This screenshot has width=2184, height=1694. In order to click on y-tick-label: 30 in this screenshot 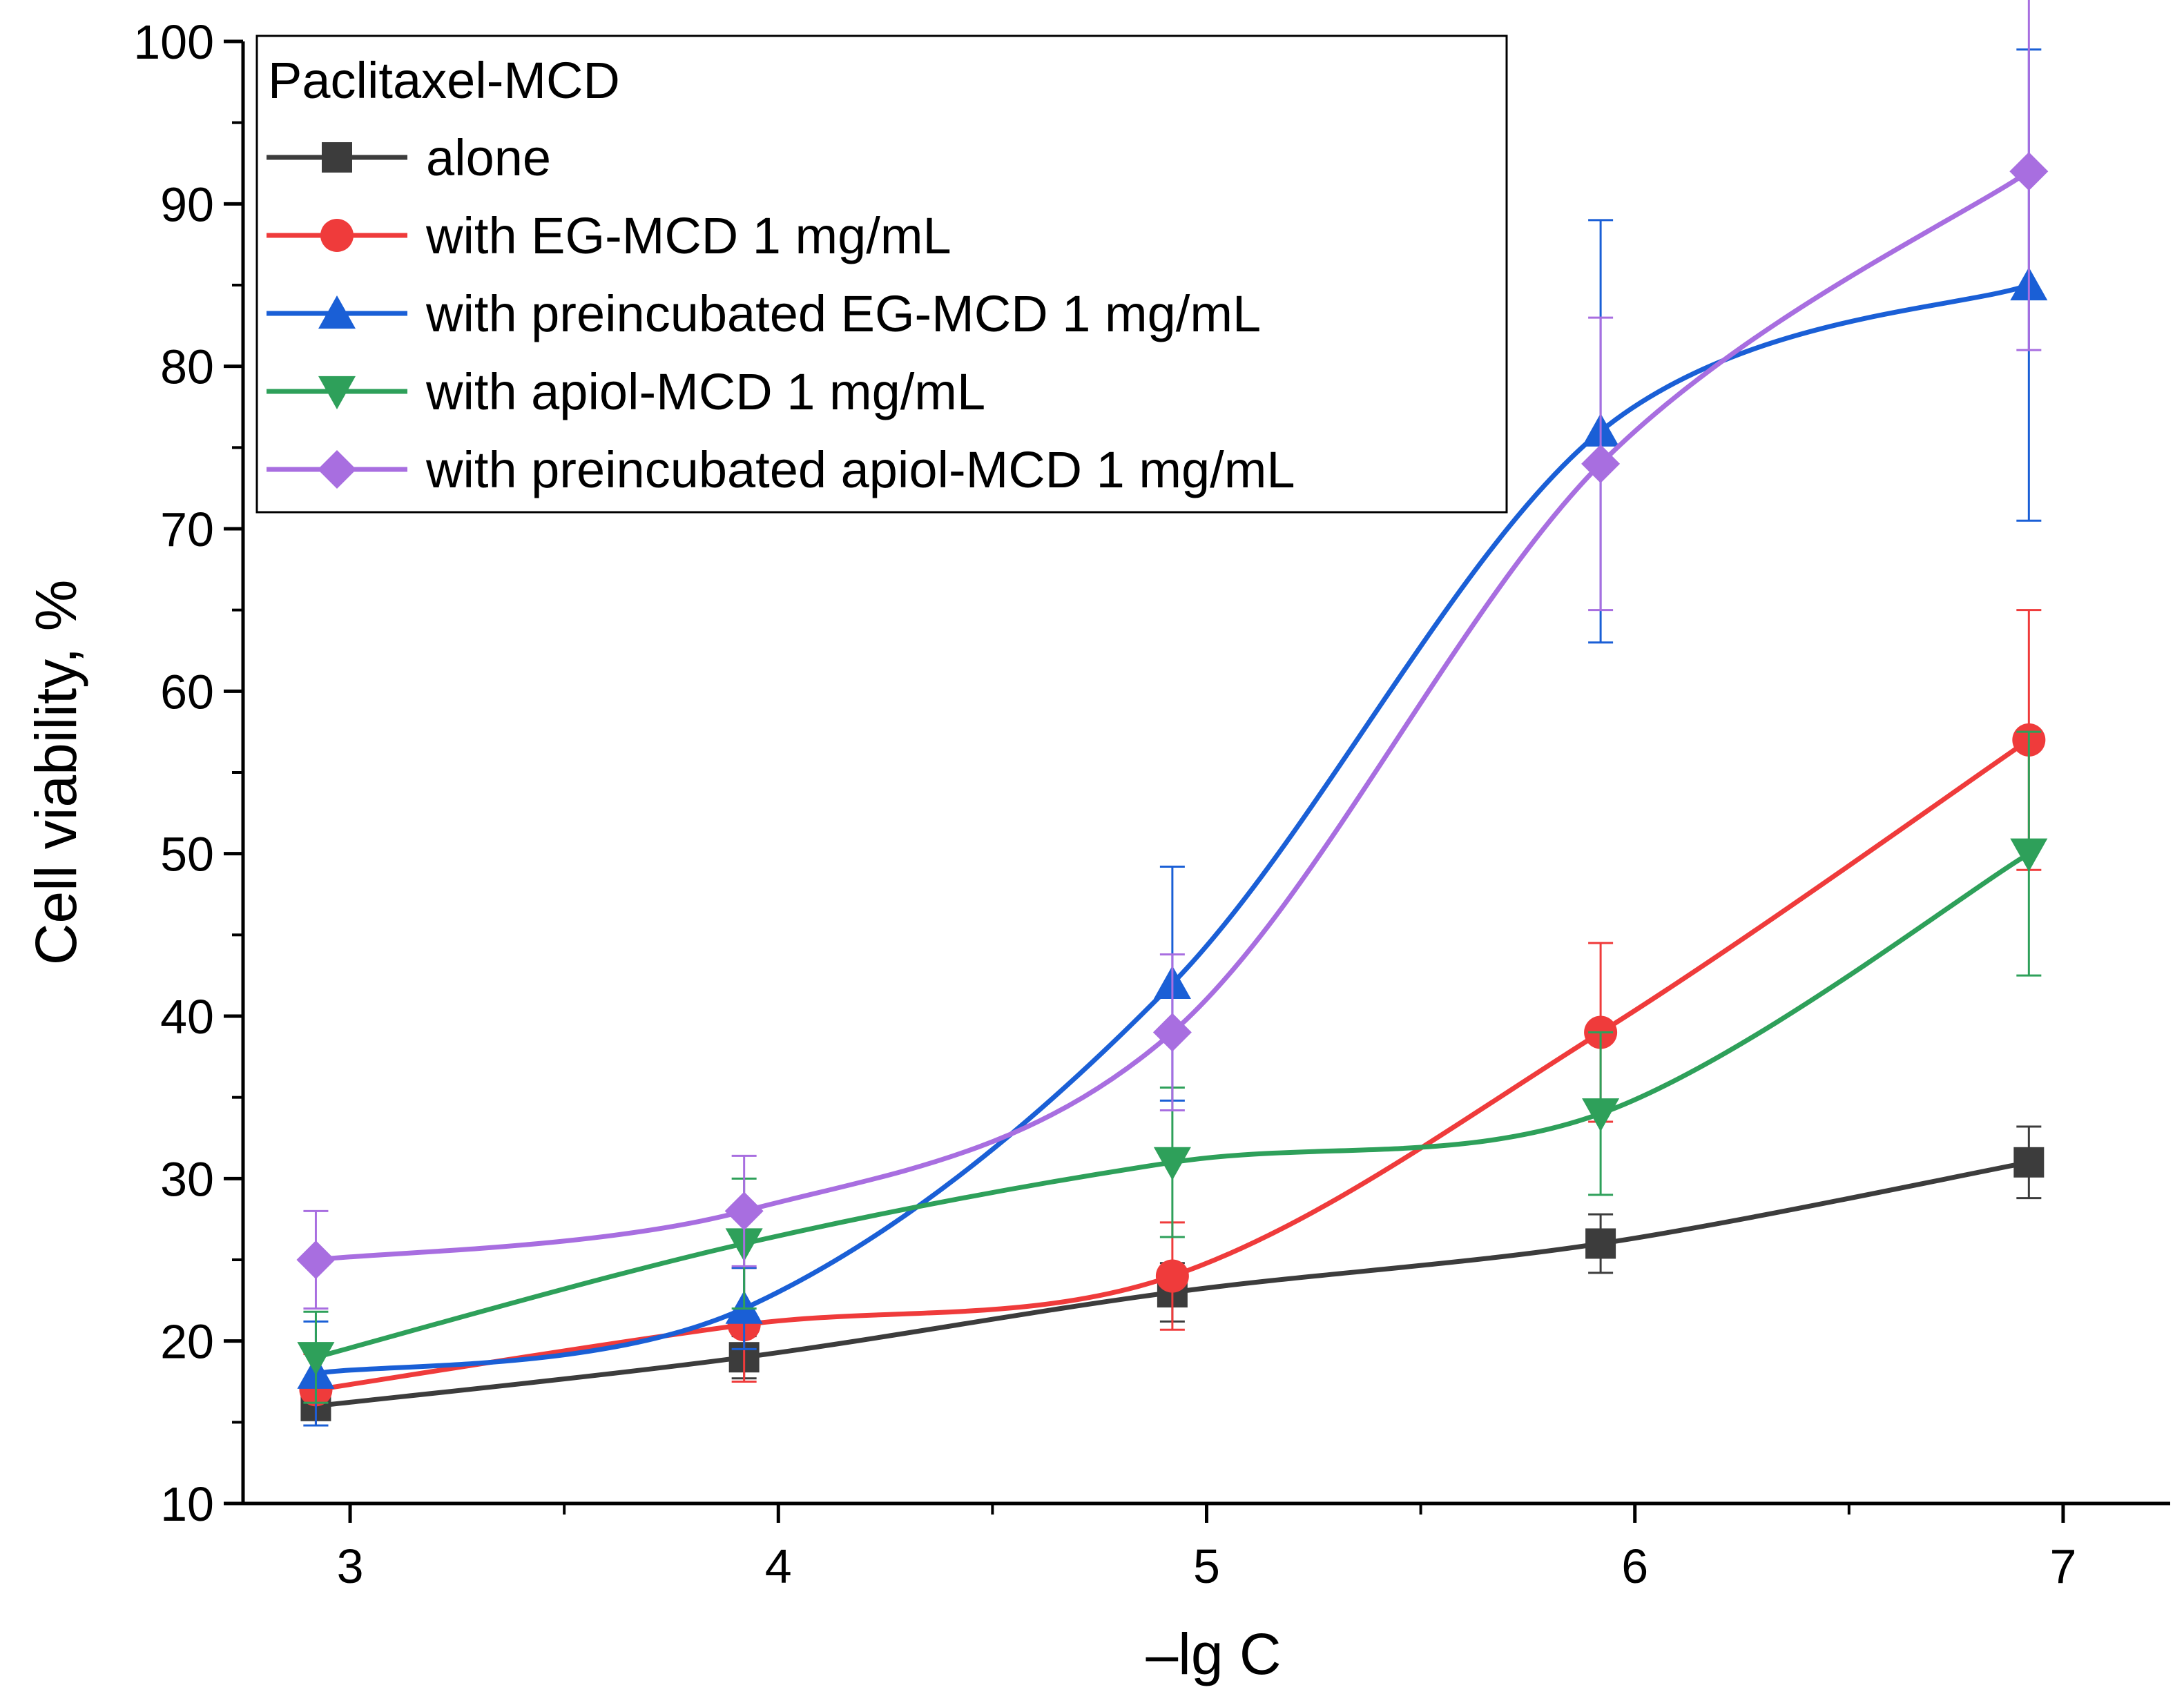, I will do `click(187, 1179)`.